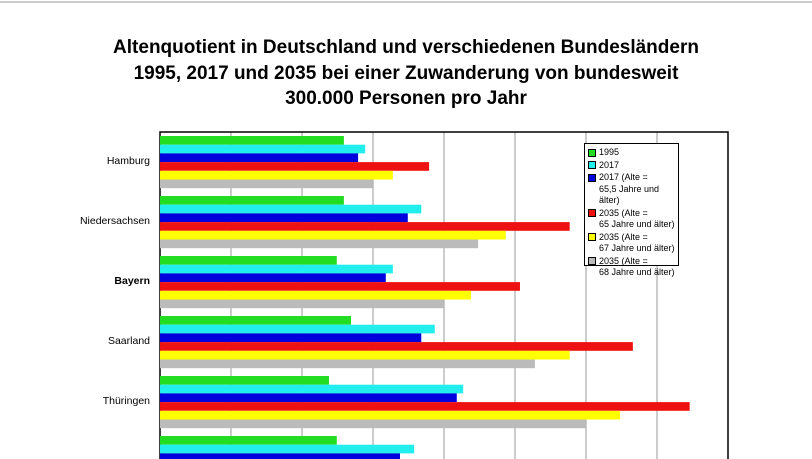 This screenshot has height=459, width=812. I want to click on legend-label: 2035 (Alte = 67 Jahre und älter), so click(637, 242).